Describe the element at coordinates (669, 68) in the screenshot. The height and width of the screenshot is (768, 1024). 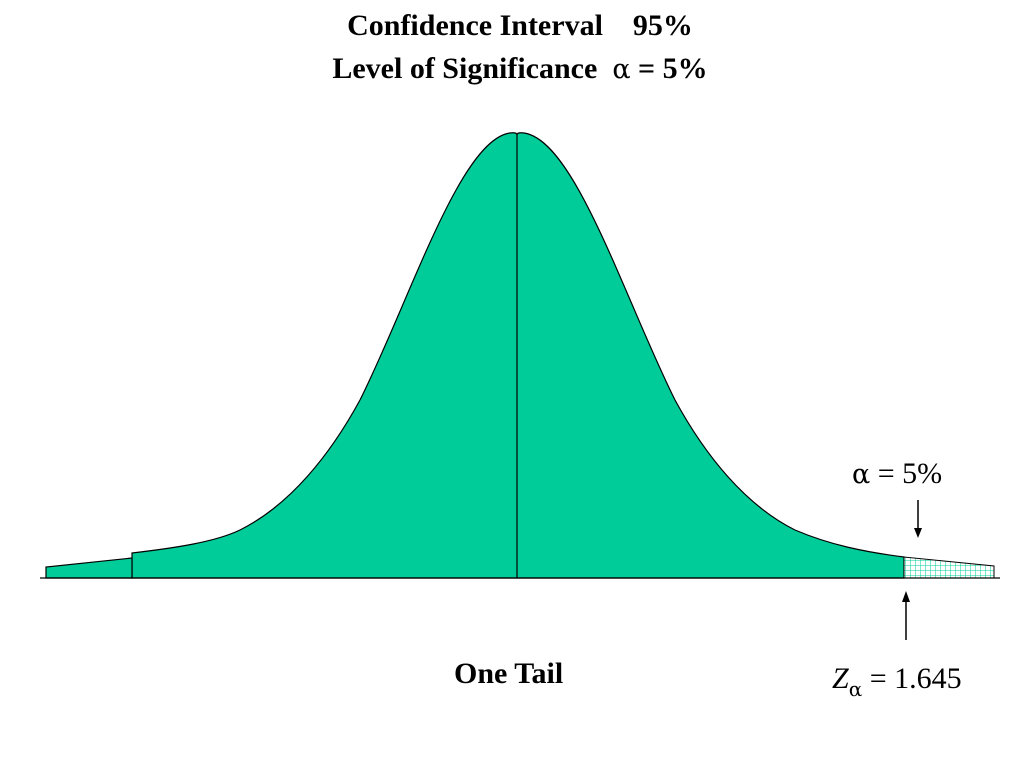
I see `significance-value: = 5%` at that location.